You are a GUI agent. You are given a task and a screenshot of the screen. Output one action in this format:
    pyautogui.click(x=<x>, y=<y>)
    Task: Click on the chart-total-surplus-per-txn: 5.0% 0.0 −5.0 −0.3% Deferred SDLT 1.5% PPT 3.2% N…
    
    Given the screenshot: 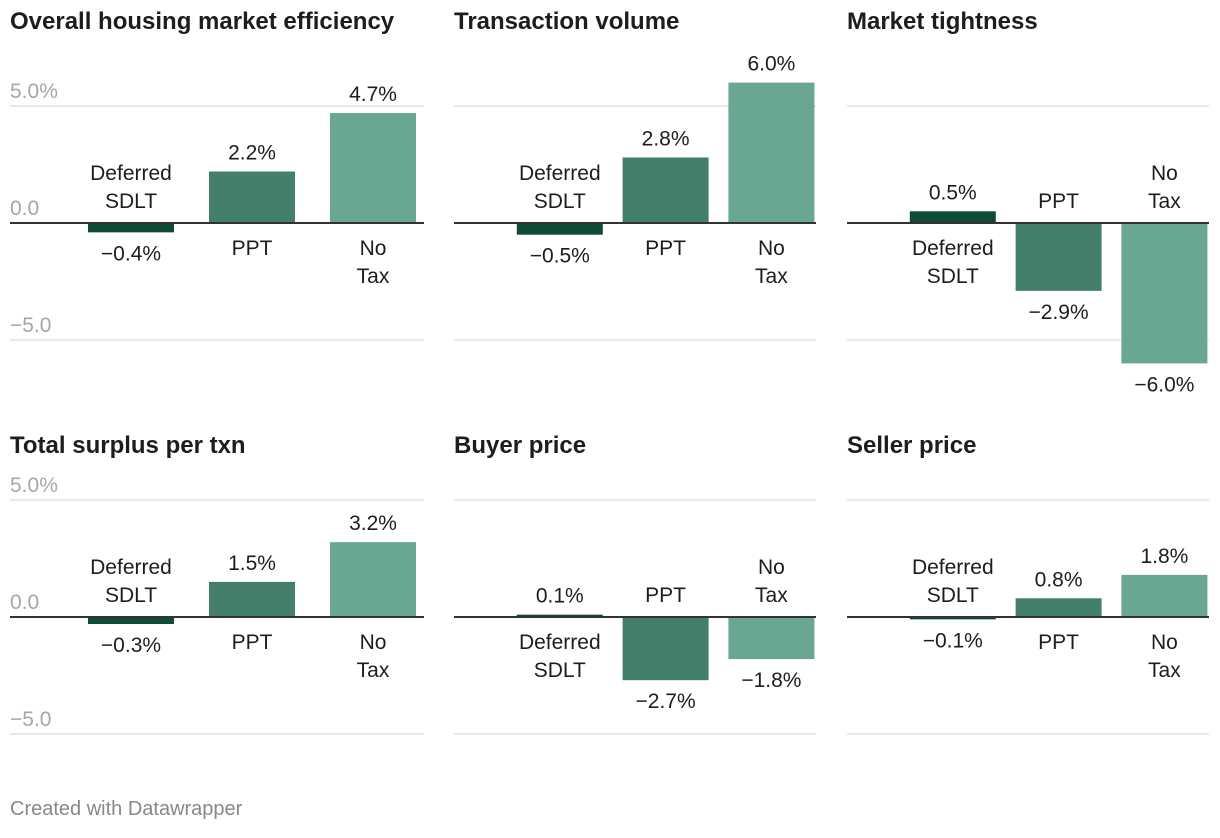 What is the action you would take?
    pyautogui.click(x=217, y=604)
    